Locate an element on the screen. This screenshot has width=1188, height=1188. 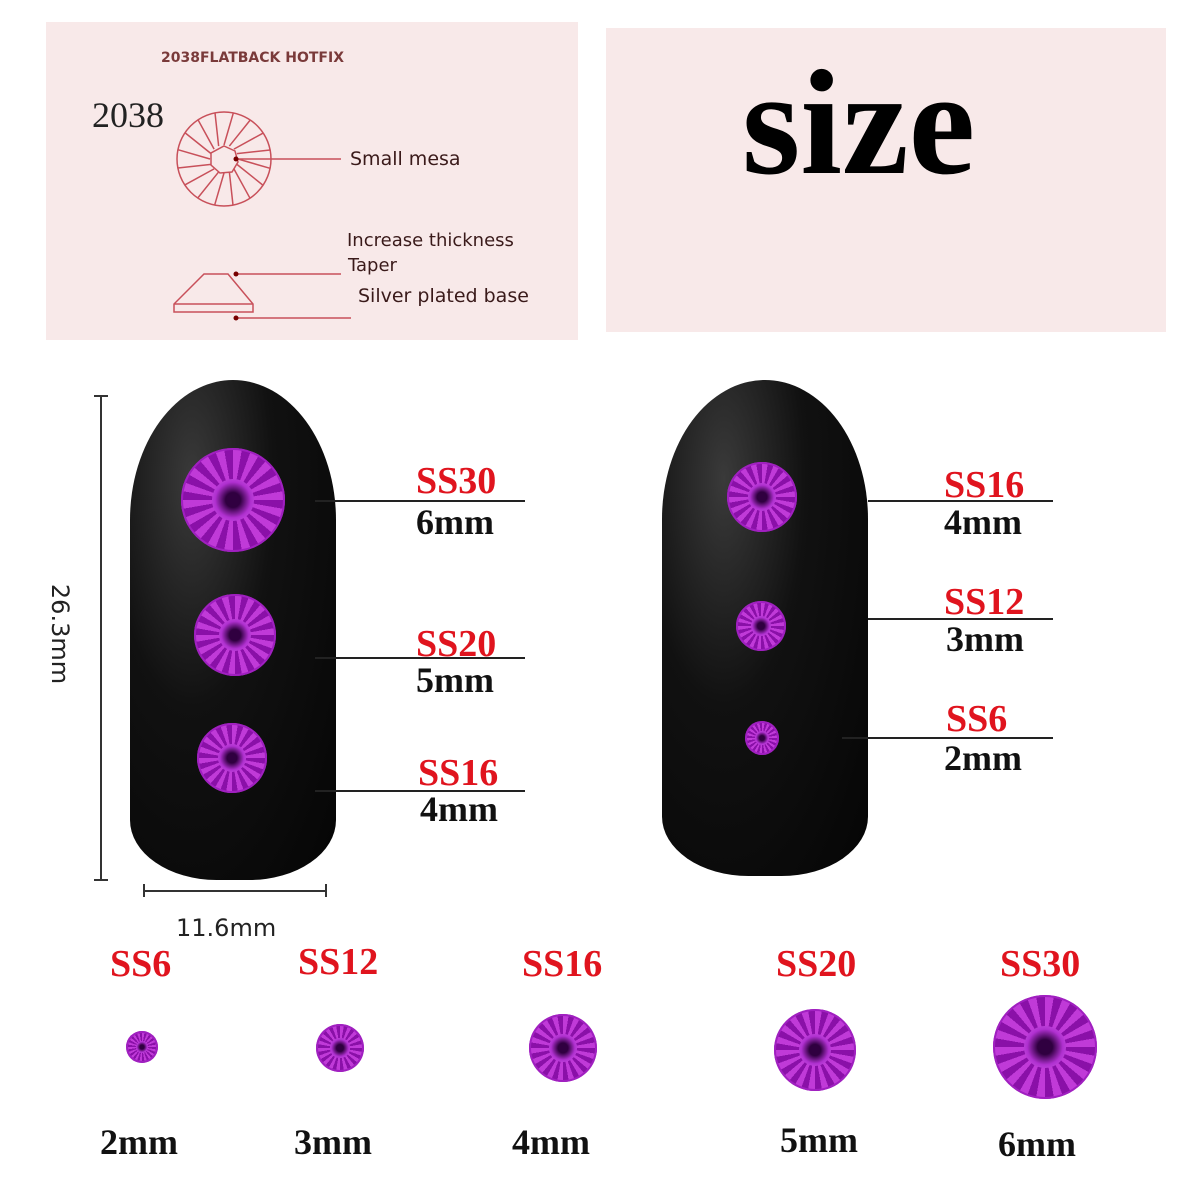
row-code: SS16 is located at coordinates (562, 964).